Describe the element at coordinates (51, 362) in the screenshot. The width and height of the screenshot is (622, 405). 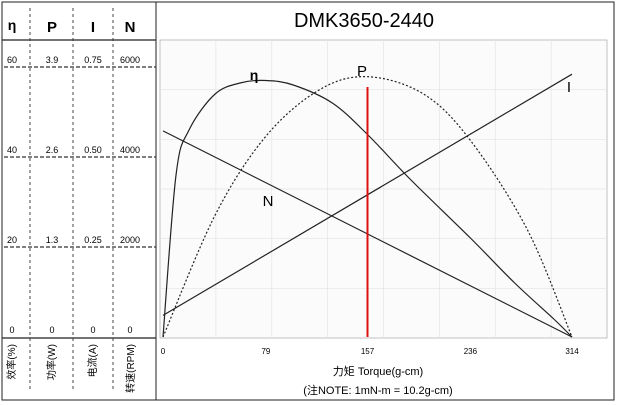
I see `axis-label-power: 功率(W)` at that location.